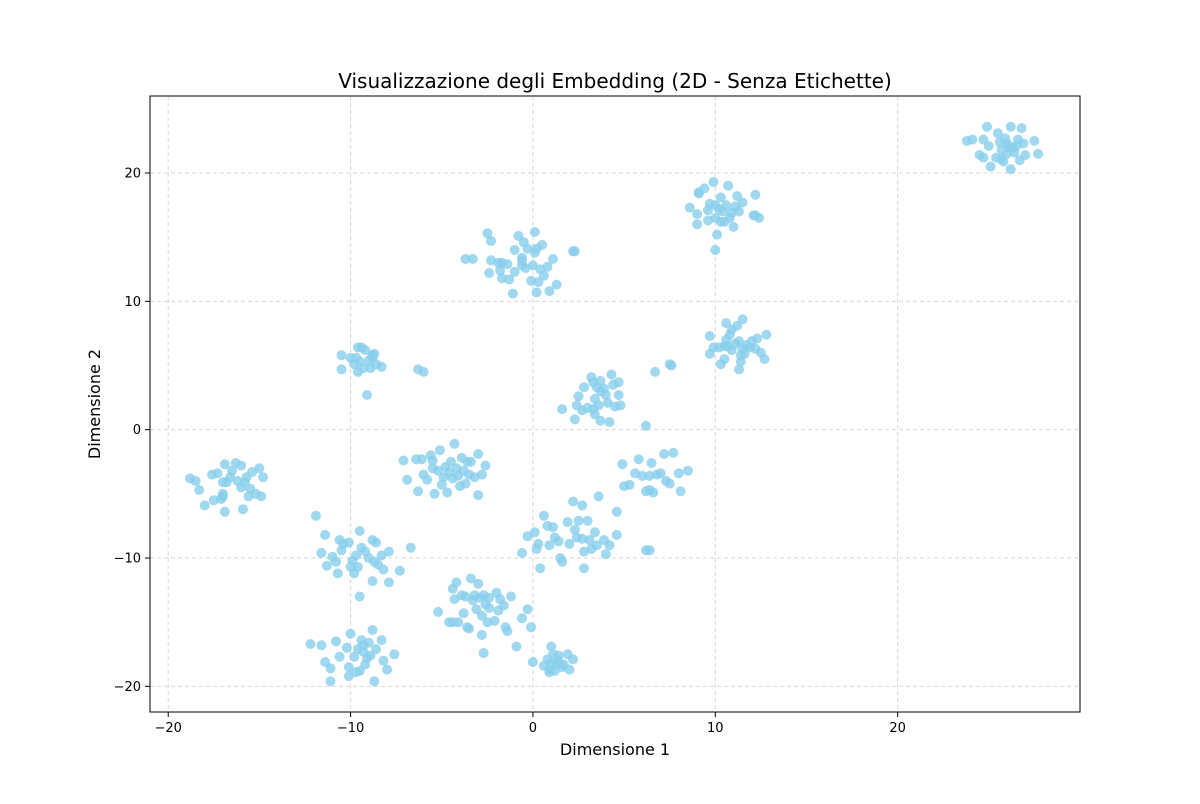  Describe the element at coordinates (132, 174) in the screenshot. I see `y-tick-label: 20` at that location.